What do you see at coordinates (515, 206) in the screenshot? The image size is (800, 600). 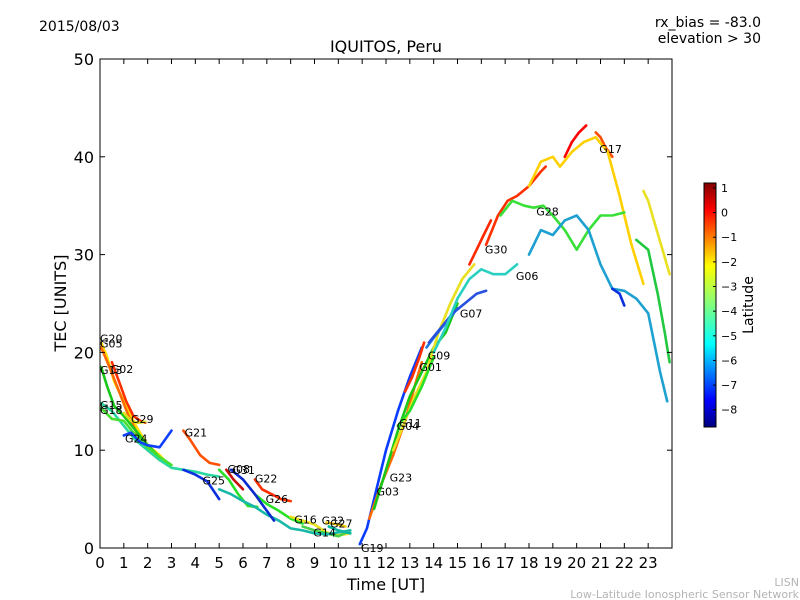 I see `trace-g28` at bounding box center [515, 206].